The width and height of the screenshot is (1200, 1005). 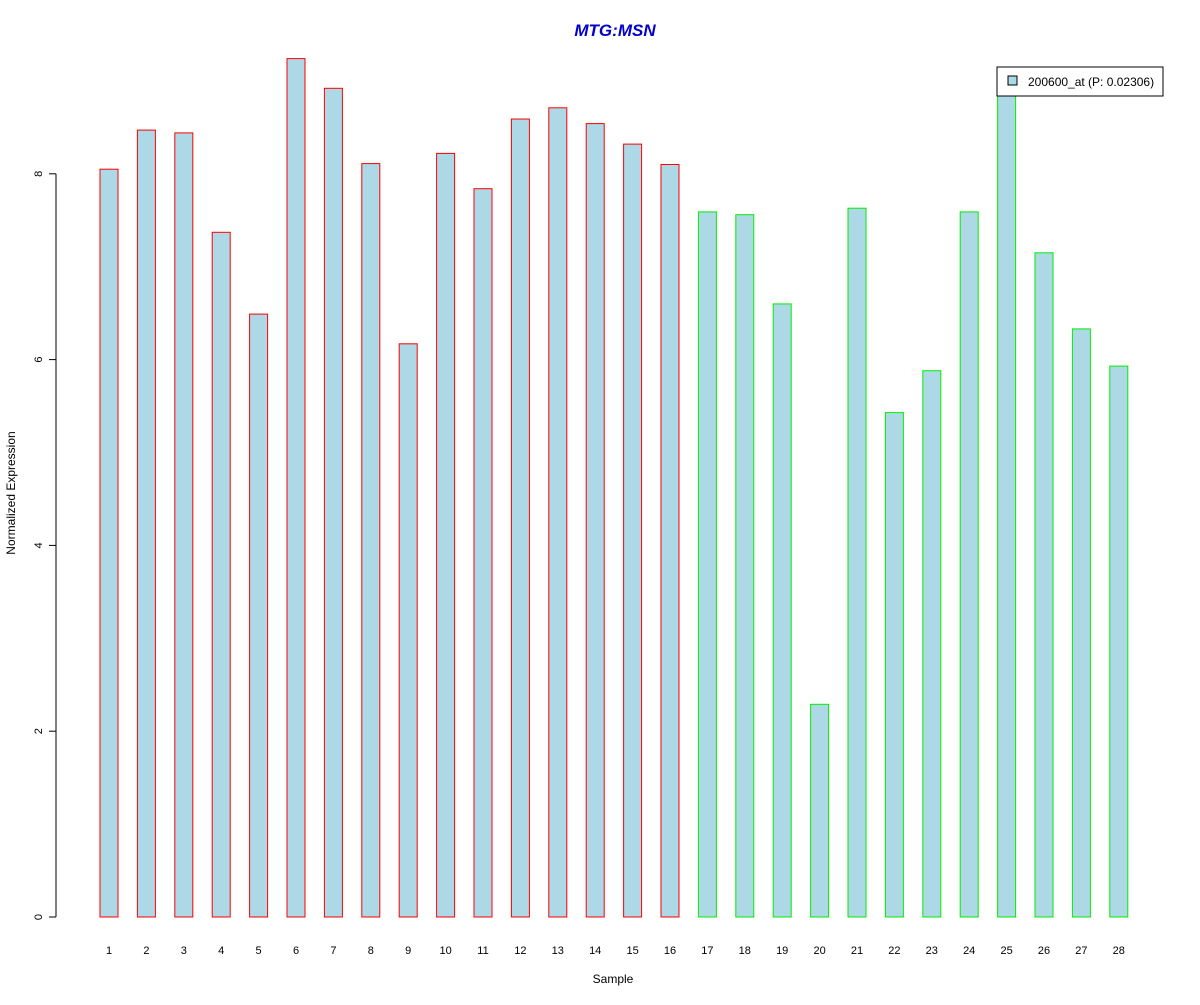 I want to click on legend: 200600_at (P: 0.02306), so click(x=1080, y=81).